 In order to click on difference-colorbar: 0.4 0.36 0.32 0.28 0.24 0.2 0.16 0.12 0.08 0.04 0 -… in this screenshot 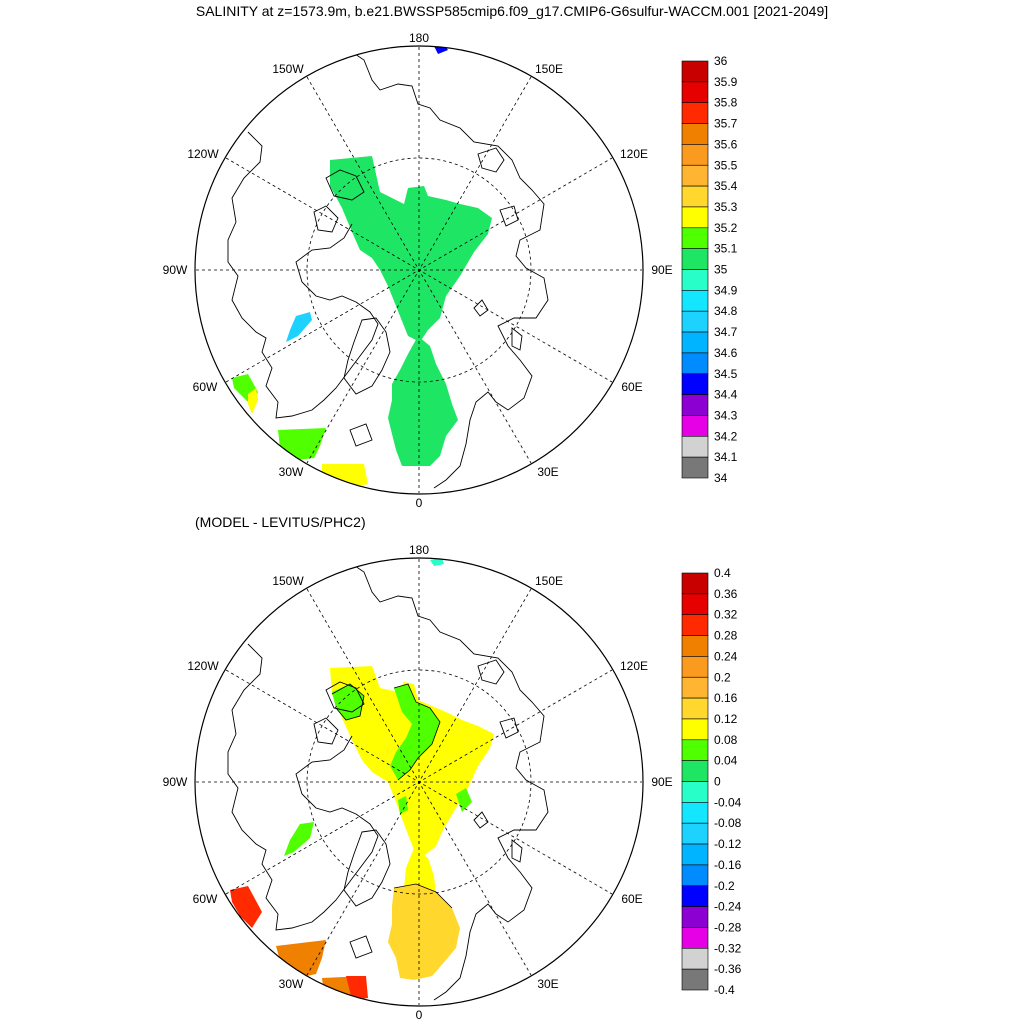, I will do `click(711, 781)`.